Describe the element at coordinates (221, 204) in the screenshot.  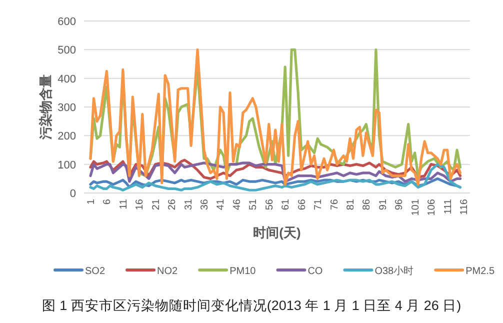
I see `x-tick-label: 41` at that location.